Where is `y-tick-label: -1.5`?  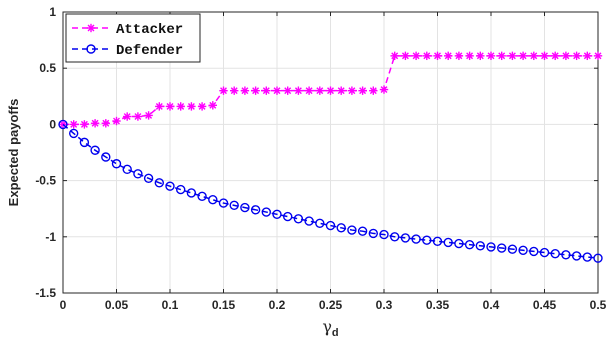
y-tick-label: -1.5 is located at coordinates (45, 293).